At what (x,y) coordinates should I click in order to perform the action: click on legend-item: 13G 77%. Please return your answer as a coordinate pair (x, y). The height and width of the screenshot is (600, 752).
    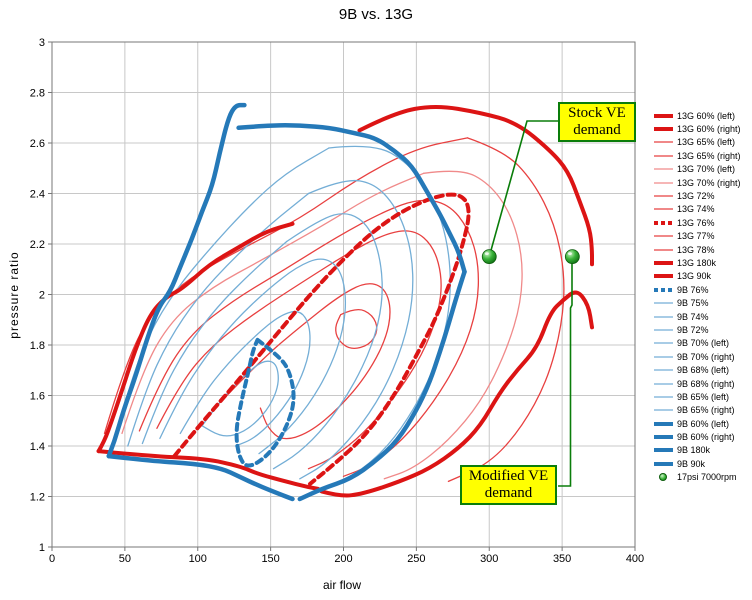
    Looking at the image, I should click on (702, 236).